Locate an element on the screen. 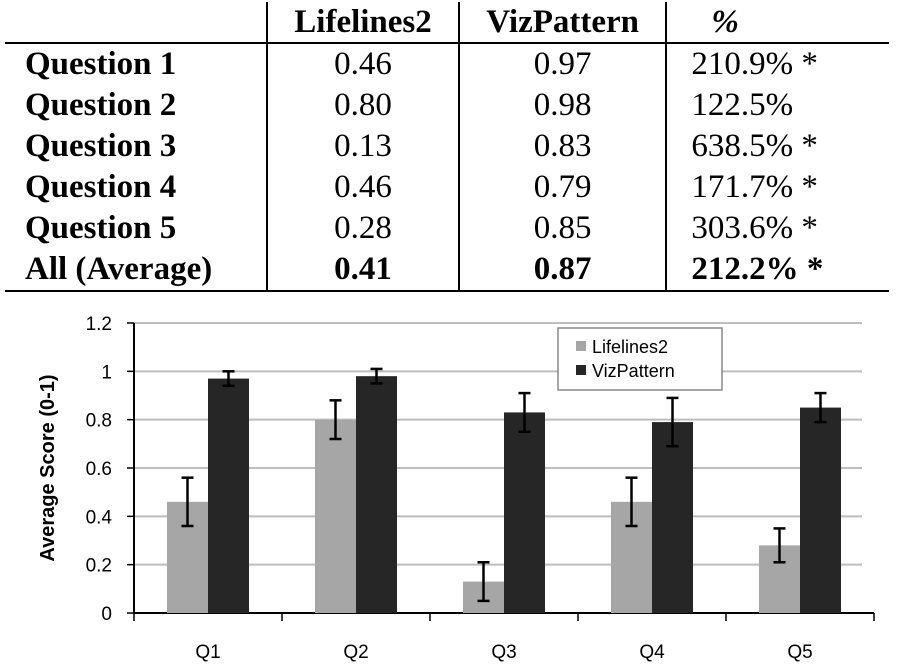 Image resolution: width=900 pixels, height=669 pixels. bar-vizpattern-q3 is located at coordinates (524, 512).